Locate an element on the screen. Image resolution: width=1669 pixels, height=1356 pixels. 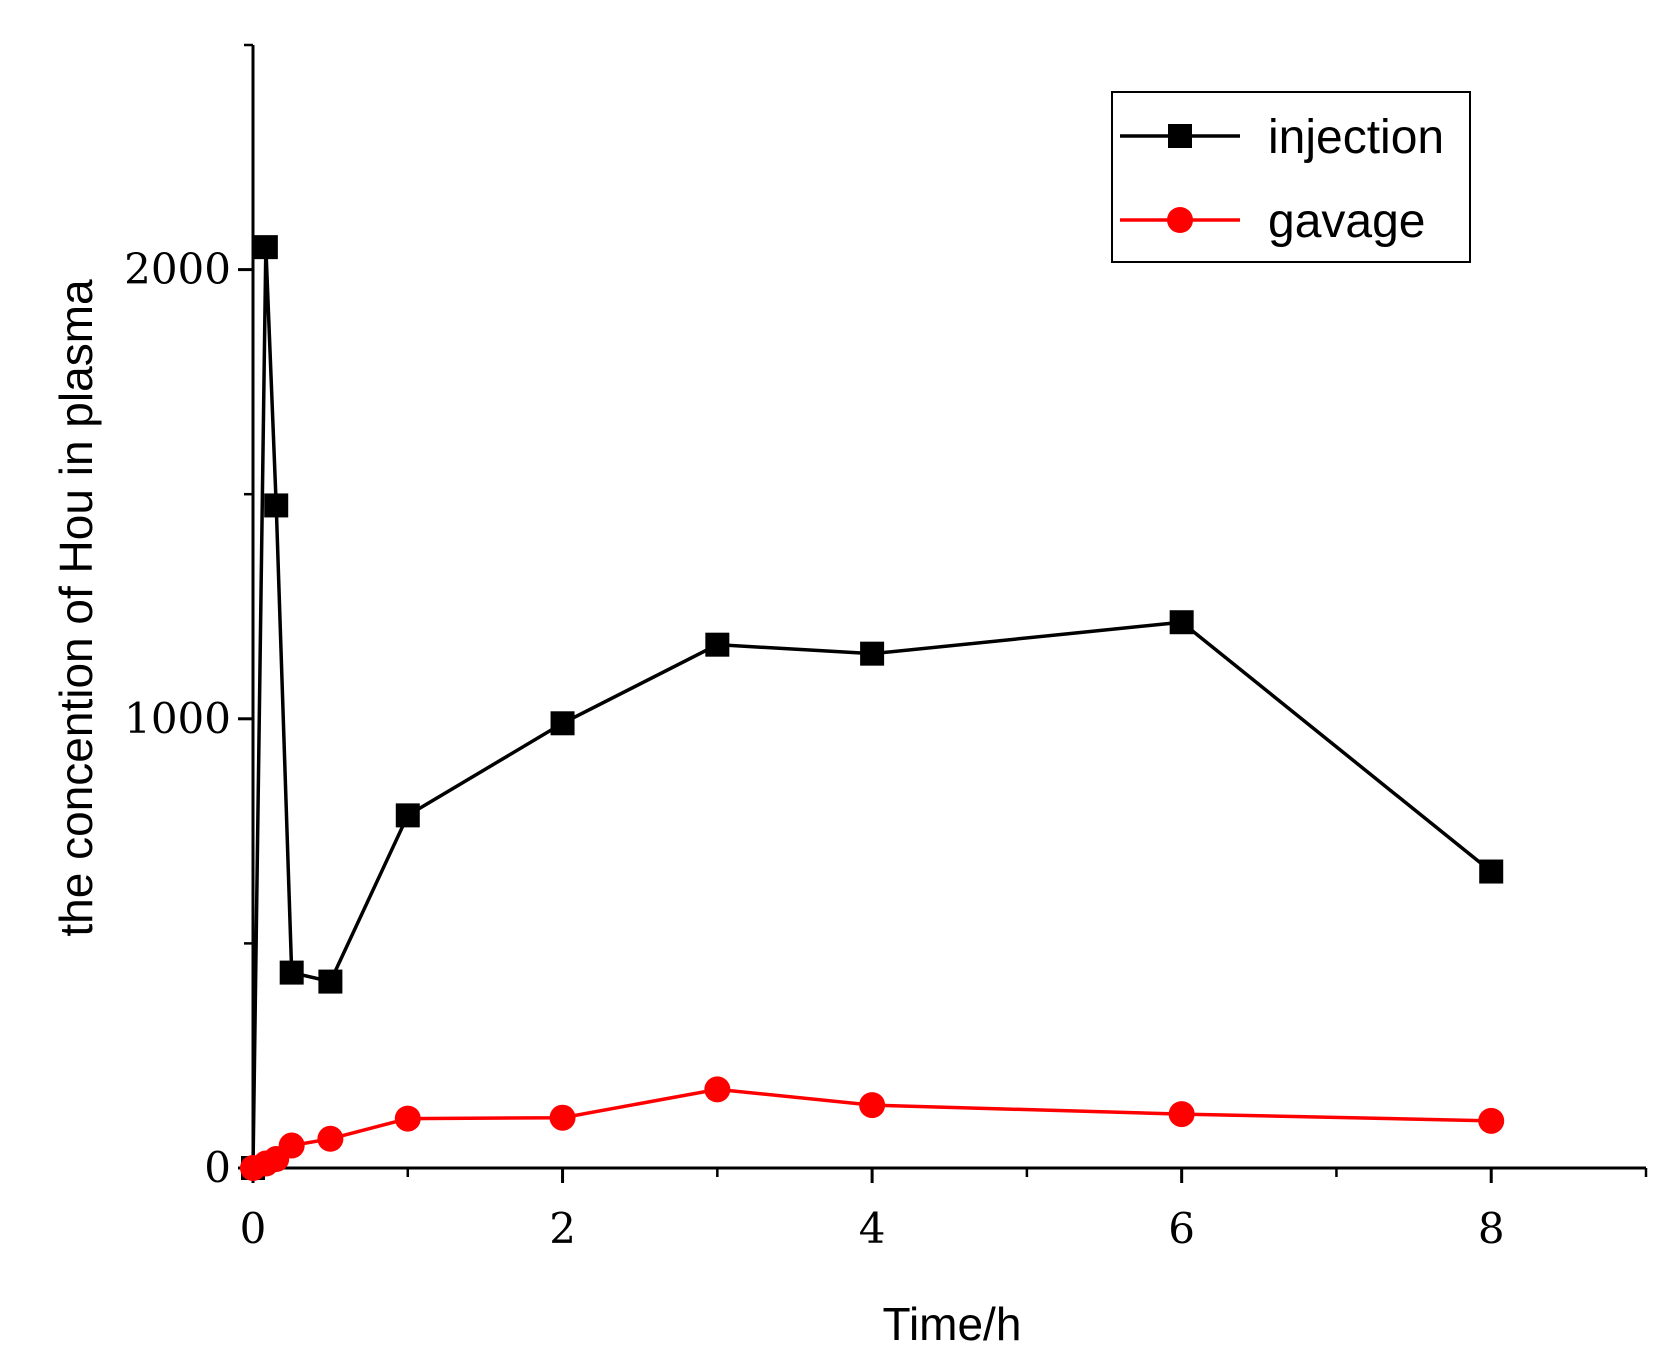
legend-label: injection is located at coordinates (1356, 137).